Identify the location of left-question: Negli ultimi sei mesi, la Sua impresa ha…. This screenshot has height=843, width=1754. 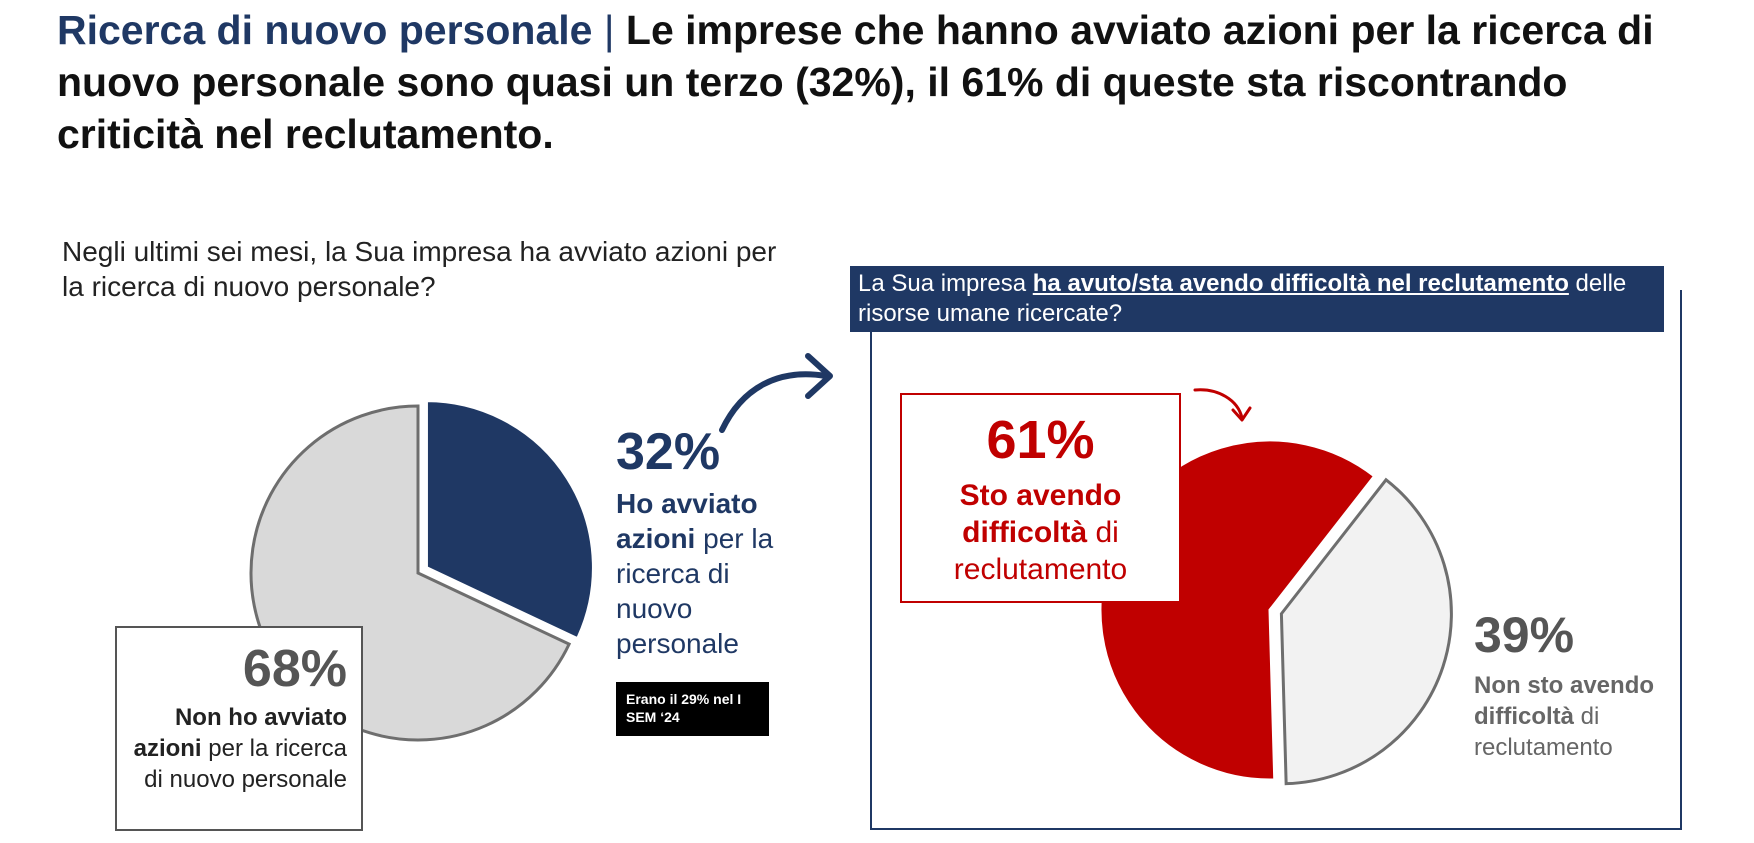
(419, 269).